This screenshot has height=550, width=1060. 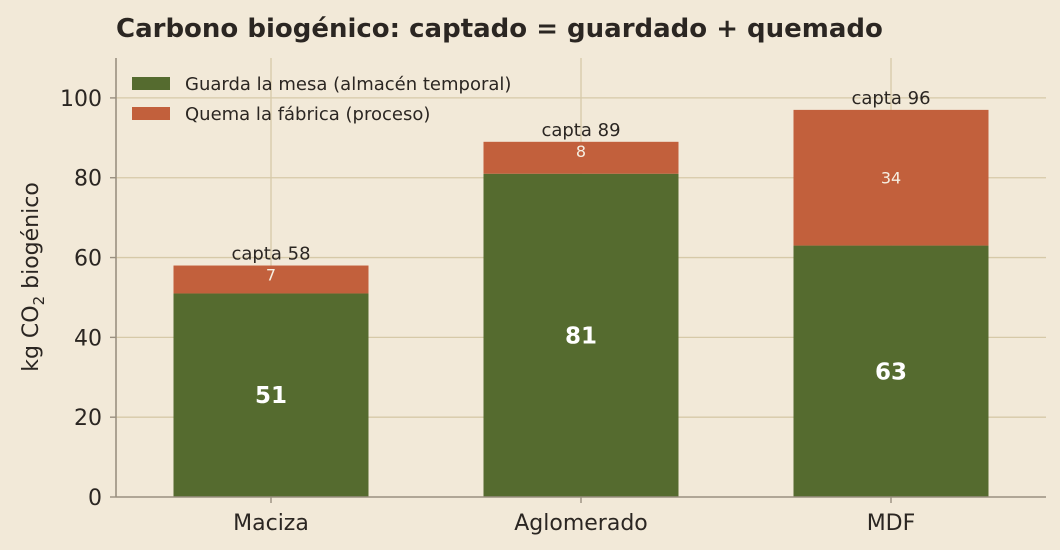 What do you see at coordinates (88, 259) in the screenshot?
I see `y-tick-label: 60` at bounding box center [88, 259].